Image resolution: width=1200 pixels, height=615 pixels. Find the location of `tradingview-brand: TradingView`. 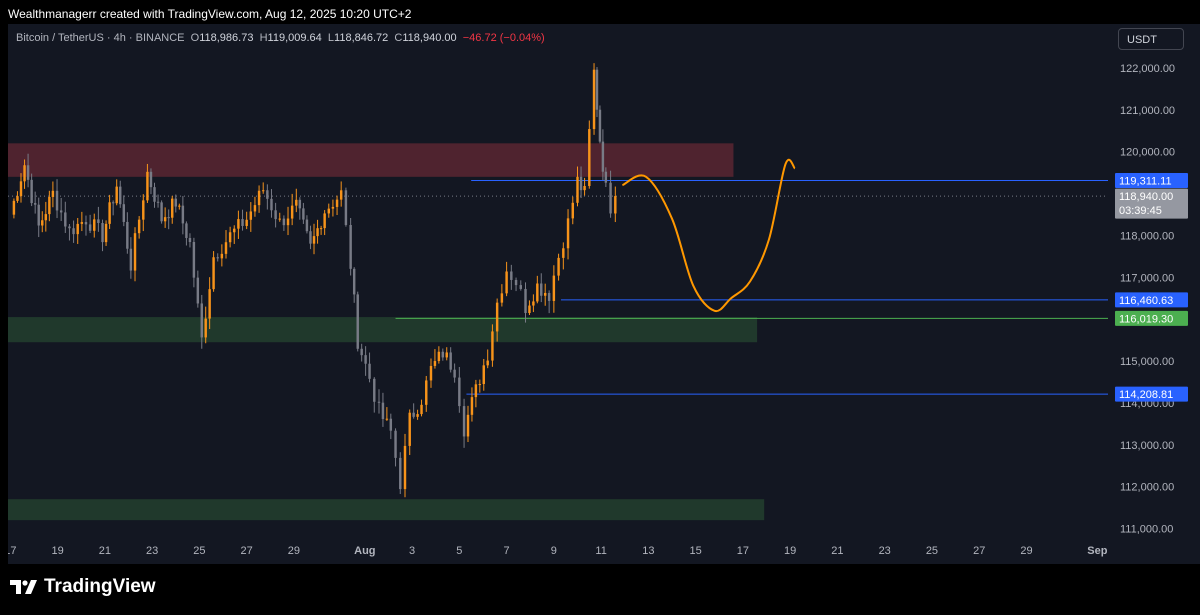

tradingview-brand: TradingView is located at coordinates (83, 587).